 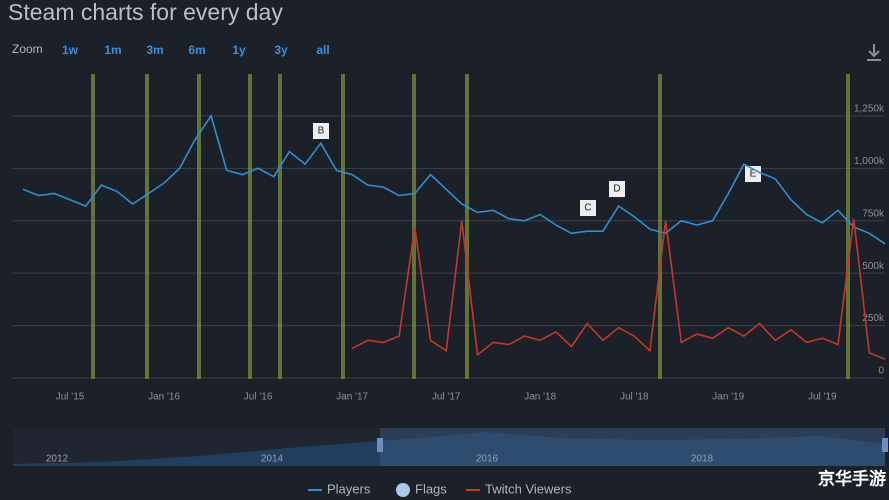 I want to click on annotation-label: E, so click(x=753, y=174).